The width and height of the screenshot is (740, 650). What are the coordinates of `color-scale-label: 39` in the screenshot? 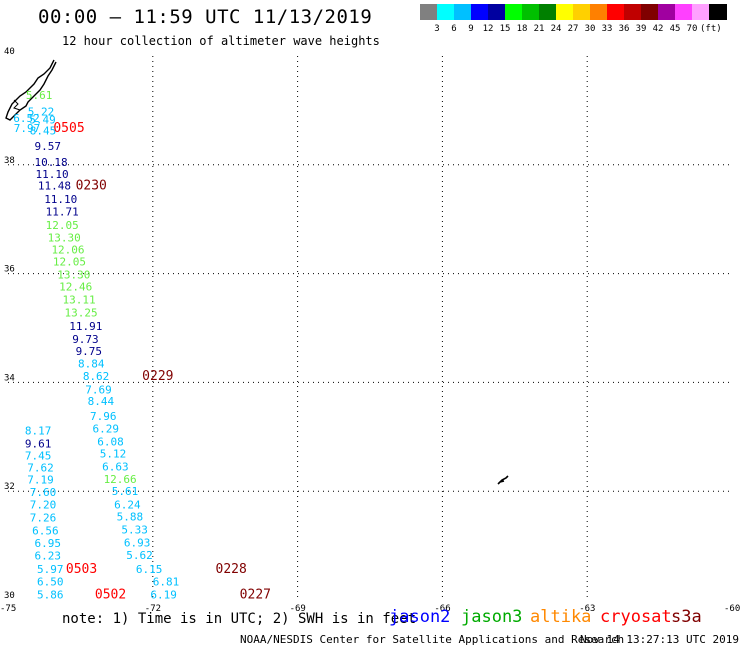 It's located at (641, 29).